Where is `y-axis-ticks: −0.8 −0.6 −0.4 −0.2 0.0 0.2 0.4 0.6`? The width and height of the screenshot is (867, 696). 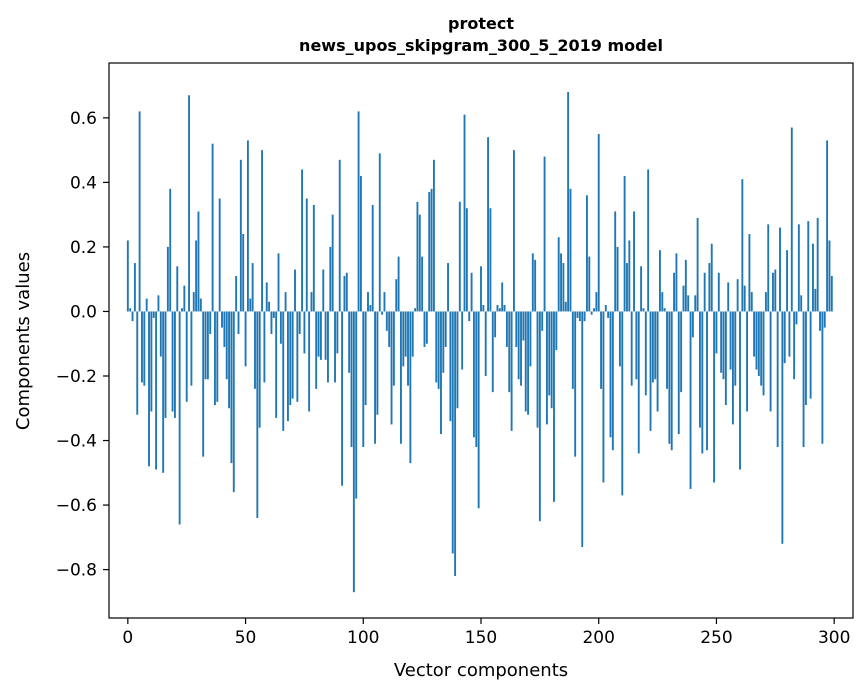 y-axis-ticks: −0.8 −0.6 −0.4 −0.2 0.0 0.2 0.4 0.6 is located at coordinates (82, 345).